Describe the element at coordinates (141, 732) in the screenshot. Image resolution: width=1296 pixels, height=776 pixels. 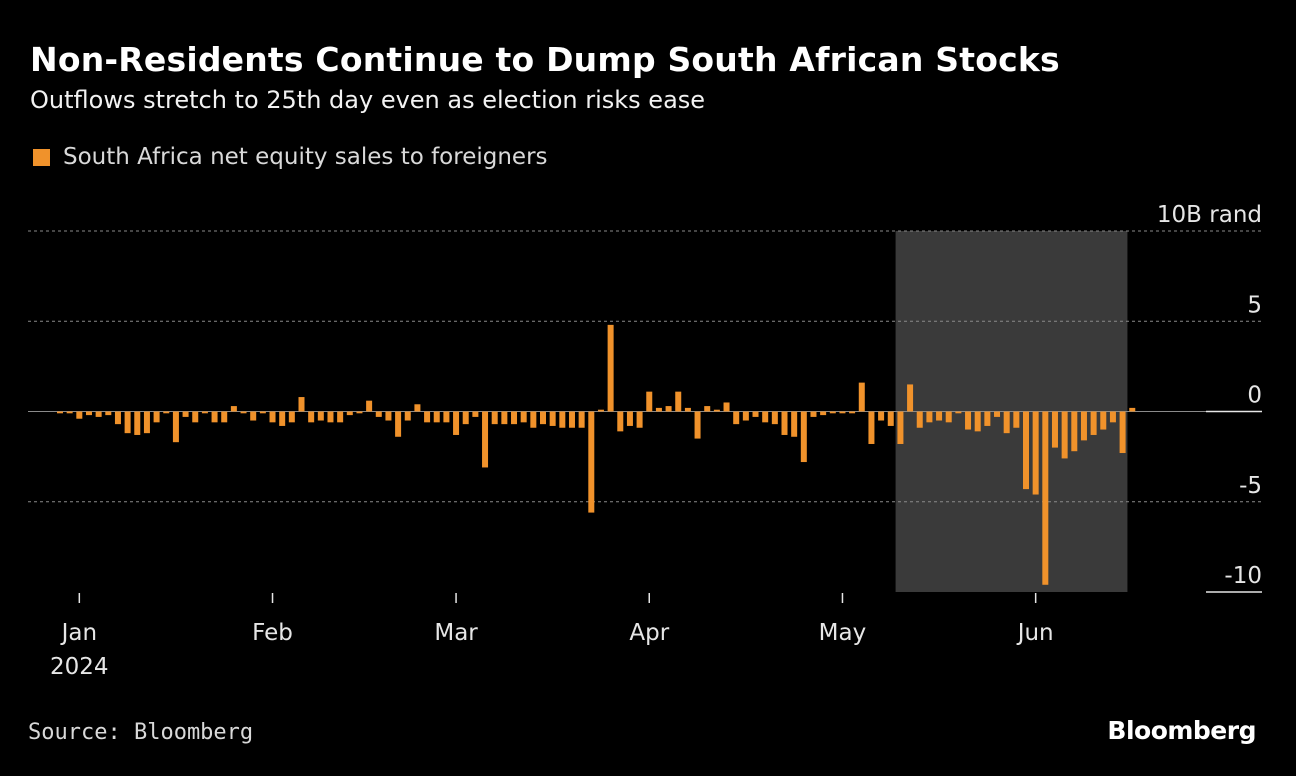
I see `source-note: Source: Bloomberg` at that location.